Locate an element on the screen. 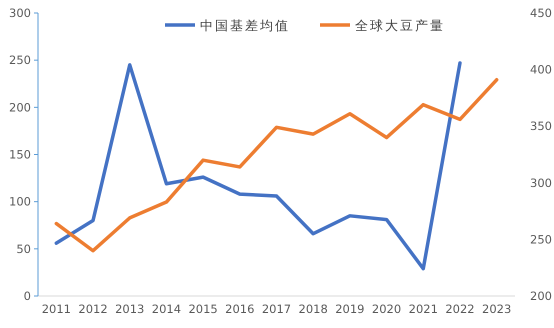 The width and height of the screenshot is (554, 328). x-tick-label: 2019 is located at coordinates (350, 309).